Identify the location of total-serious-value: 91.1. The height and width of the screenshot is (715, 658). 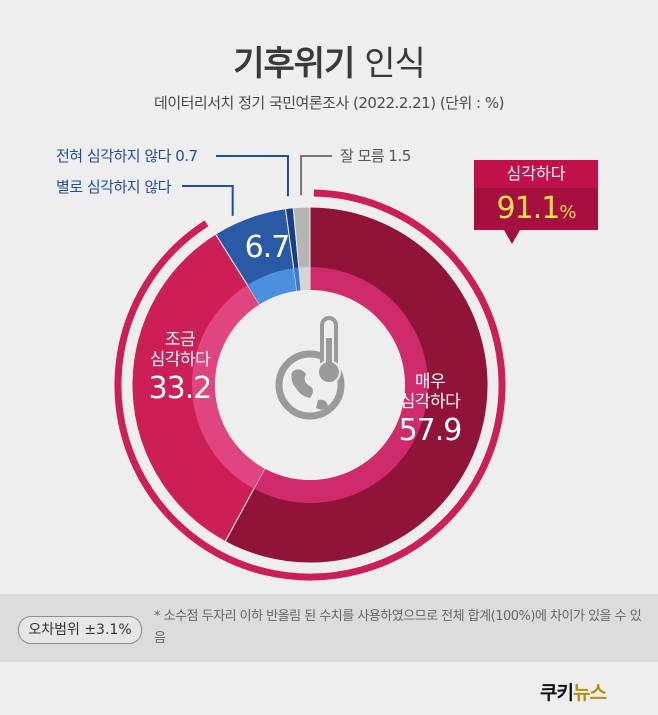
(528, 208).